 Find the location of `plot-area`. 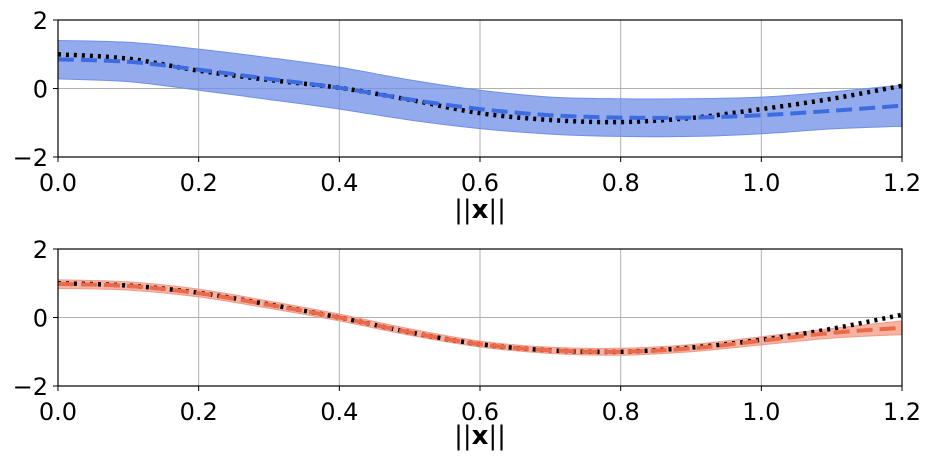

plot-area is located at coordinates (480, 317).